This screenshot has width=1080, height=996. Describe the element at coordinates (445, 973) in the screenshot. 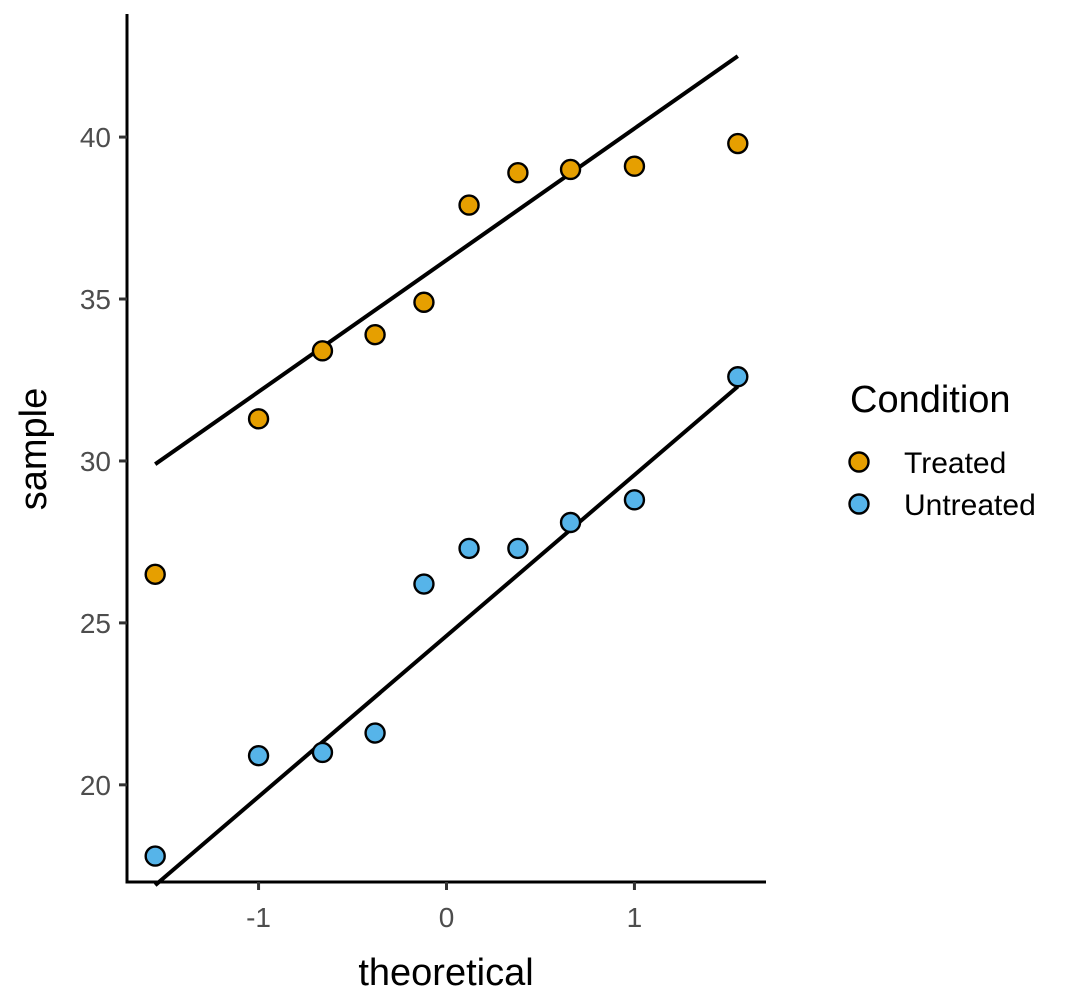

I see `x-axis-title: theoretical` at that location.